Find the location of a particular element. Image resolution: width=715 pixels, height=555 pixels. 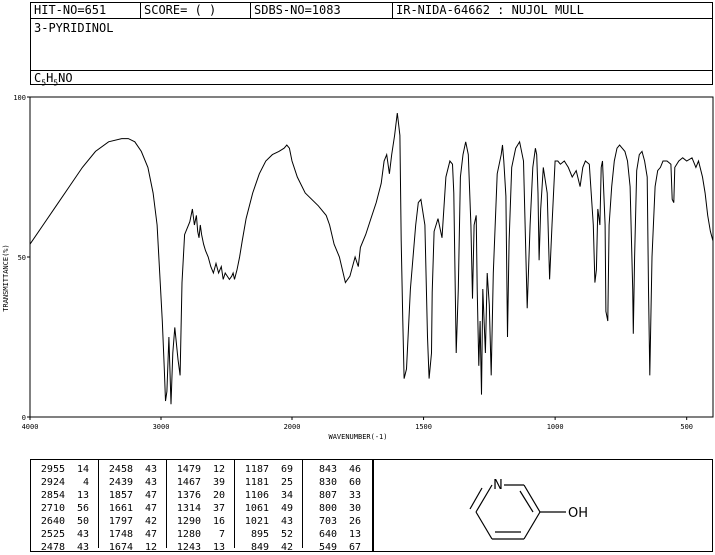

x-tick-label: 3000 is located at coordinates (161, 427).